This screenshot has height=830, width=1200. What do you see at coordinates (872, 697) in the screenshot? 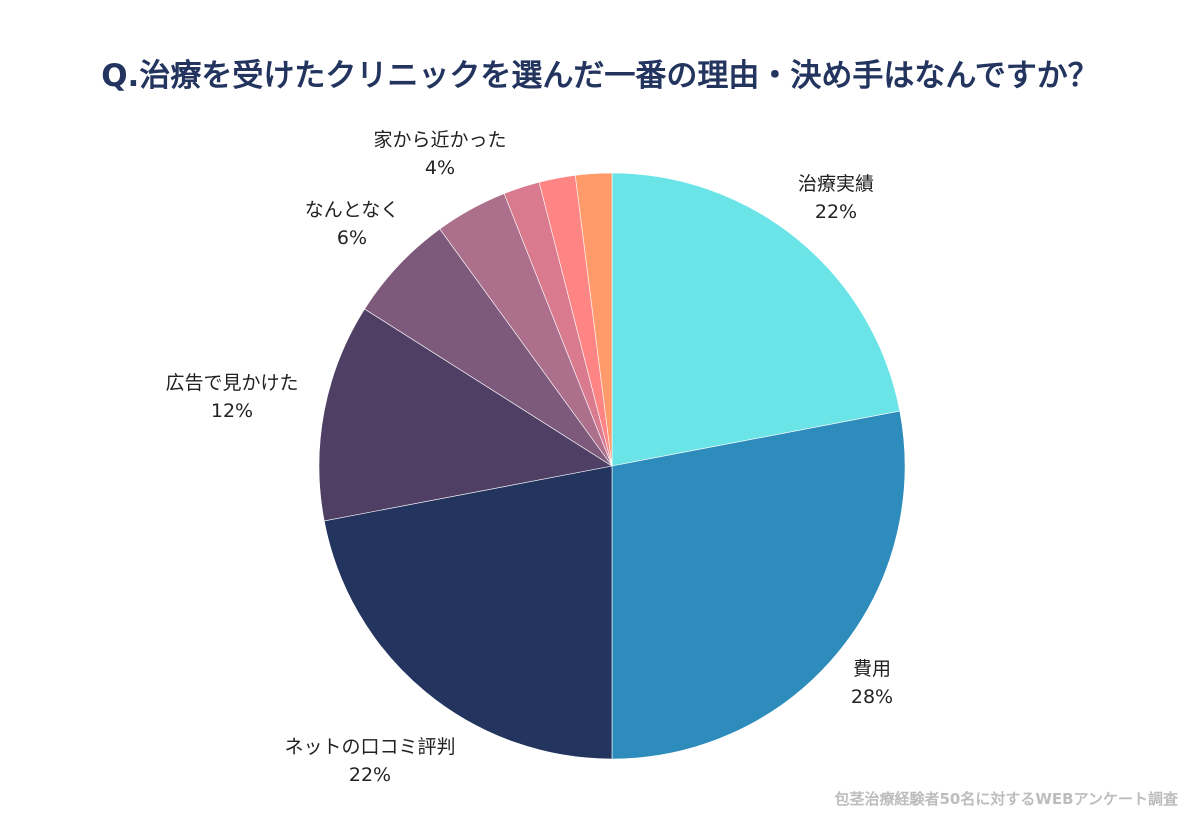
I see `label-percent: 28%` at bounding box center [872, 697].